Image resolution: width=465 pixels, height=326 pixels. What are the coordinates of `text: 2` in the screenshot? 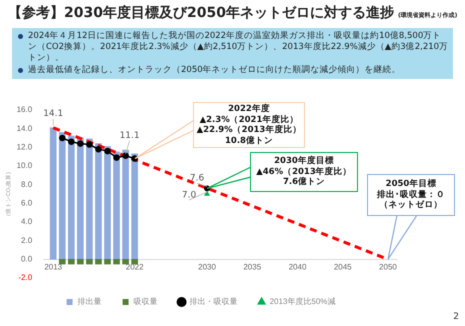 It's located at (456, 317).